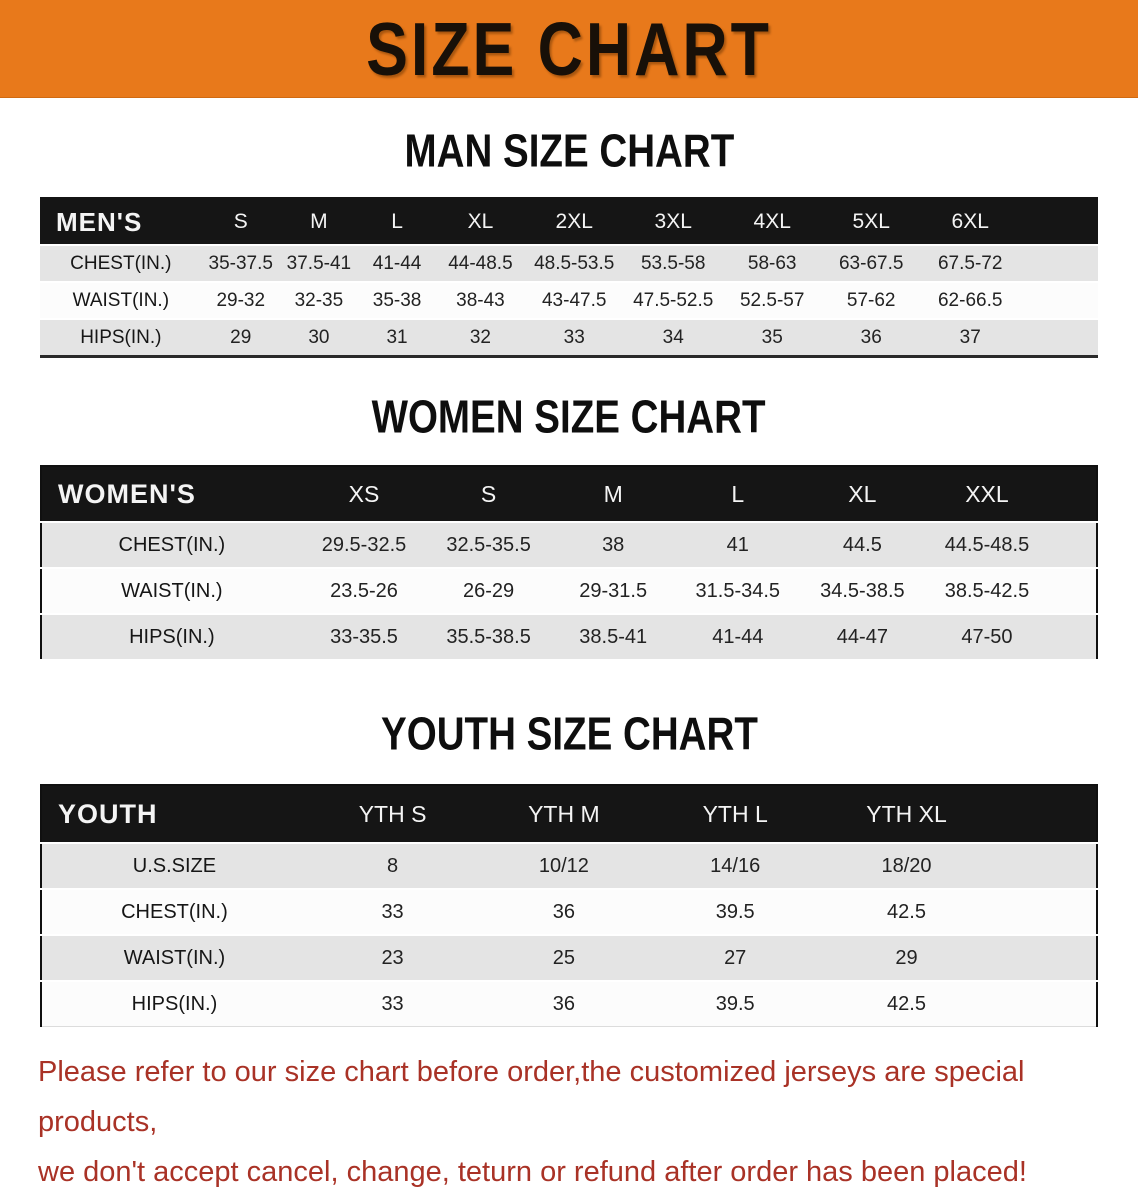  What do you see at coordinates (738, 544) in the screenshot?
I see `measurement-value: 41` at bounding box center [738, 544].